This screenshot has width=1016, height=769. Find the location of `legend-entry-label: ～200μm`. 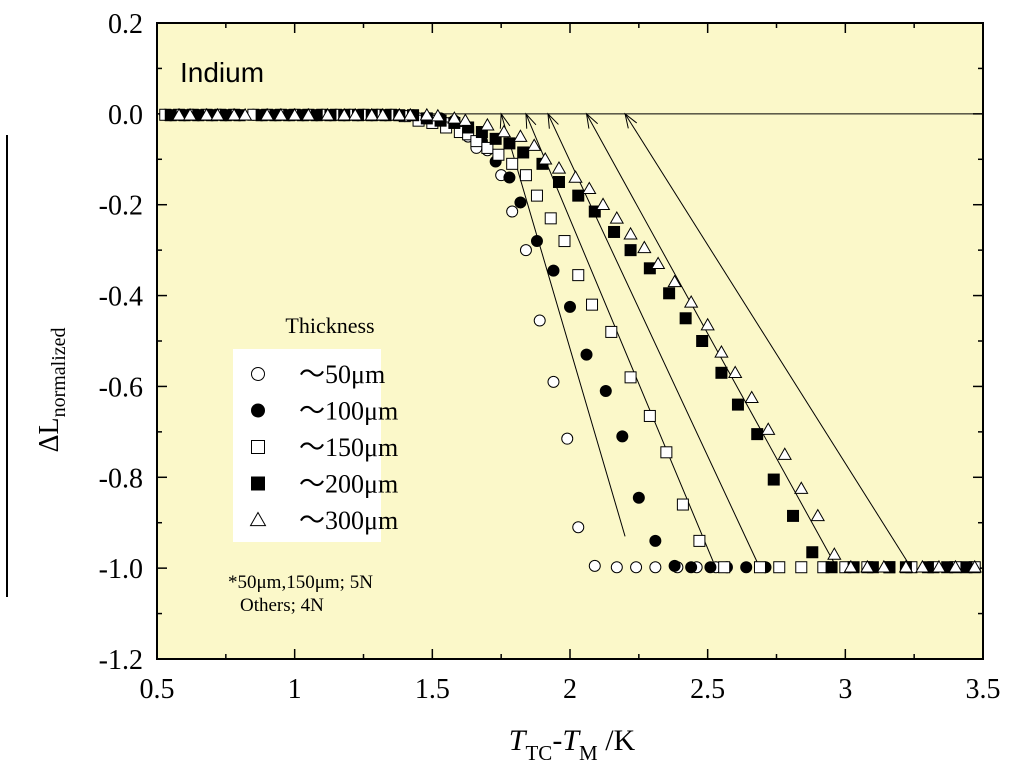

legend-entry-label: ～200μm is located at coordinates (348, 484).